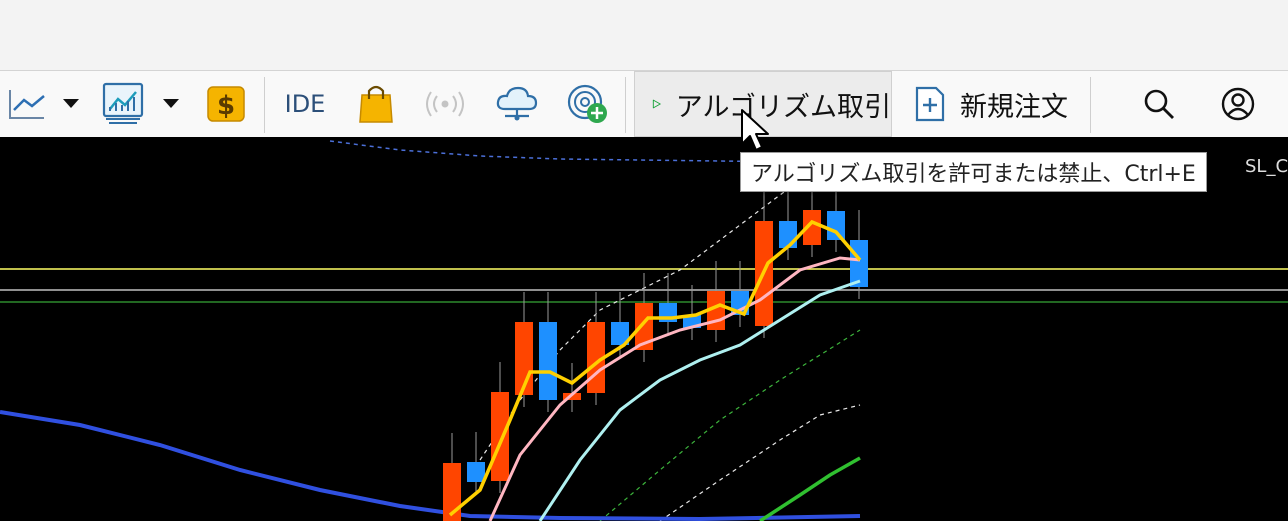 Image resolution: width=1288 pixels, height=521 pixels. Describe the element at coordinates (644, 35) in the screenshot. I see `title-area` at that location.